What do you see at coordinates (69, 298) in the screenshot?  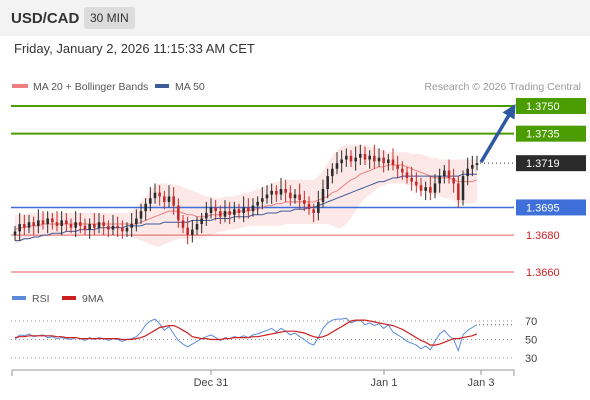 I see `rsi-ma-legend-swatch` at bounding box center [69, 298].